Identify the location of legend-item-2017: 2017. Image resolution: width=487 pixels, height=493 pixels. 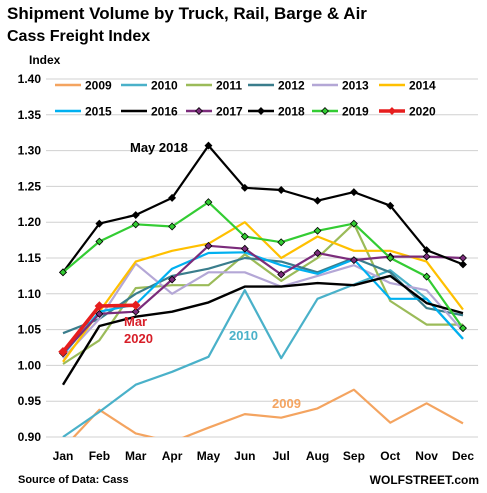
(214, 112).